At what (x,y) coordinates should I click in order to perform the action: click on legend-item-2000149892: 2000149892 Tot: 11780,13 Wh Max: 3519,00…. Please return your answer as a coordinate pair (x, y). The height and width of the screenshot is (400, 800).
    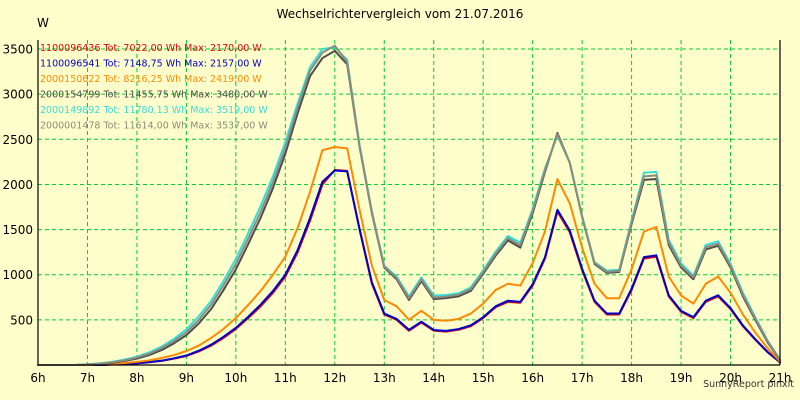
    Looking at the image, I should click on (154, 110).